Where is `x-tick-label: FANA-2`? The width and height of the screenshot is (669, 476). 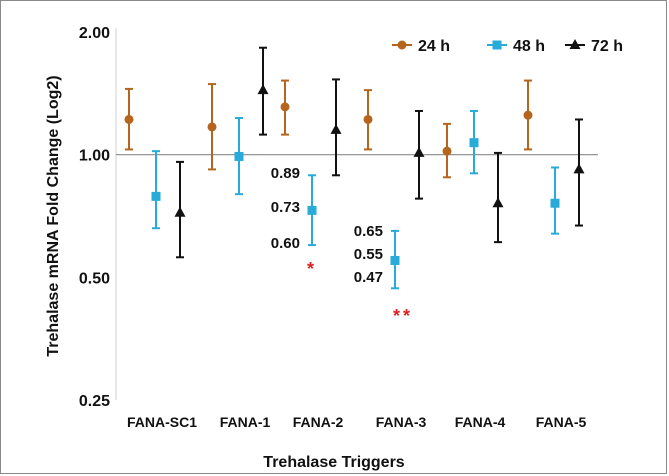
x-tick-label: FANA-2 is located at coordinates (318, 422).